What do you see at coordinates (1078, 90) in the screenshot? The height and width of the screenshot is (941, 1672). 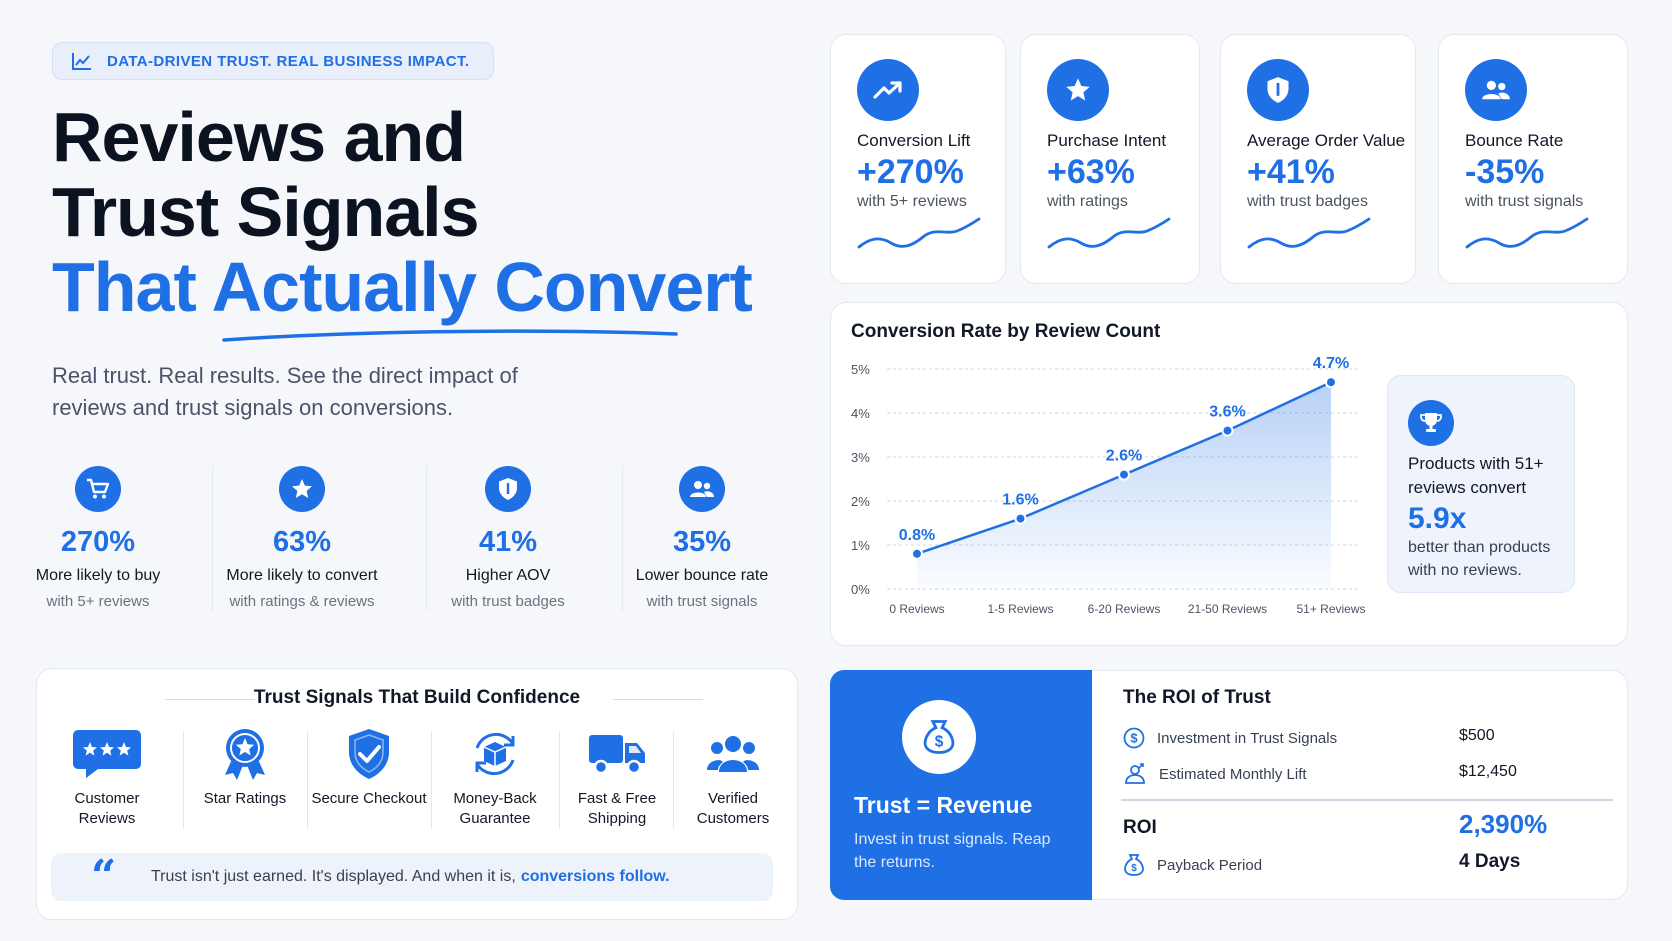 I see `star-icon` at bounding box center [1078, 90].